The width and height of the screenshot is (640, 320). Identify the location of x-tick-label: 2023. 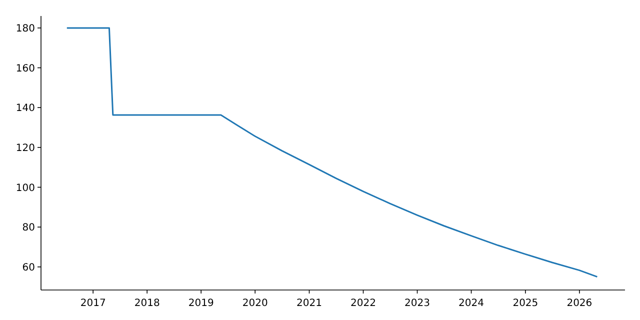
(417, 303).